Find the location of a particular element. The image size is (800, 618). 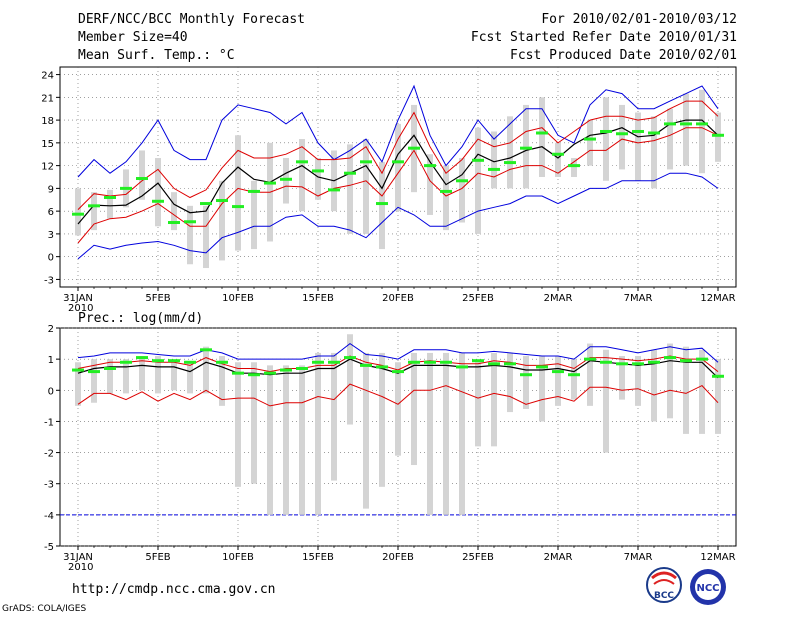

ncc-logo-text: NCC is located at coordinates (707, 588).